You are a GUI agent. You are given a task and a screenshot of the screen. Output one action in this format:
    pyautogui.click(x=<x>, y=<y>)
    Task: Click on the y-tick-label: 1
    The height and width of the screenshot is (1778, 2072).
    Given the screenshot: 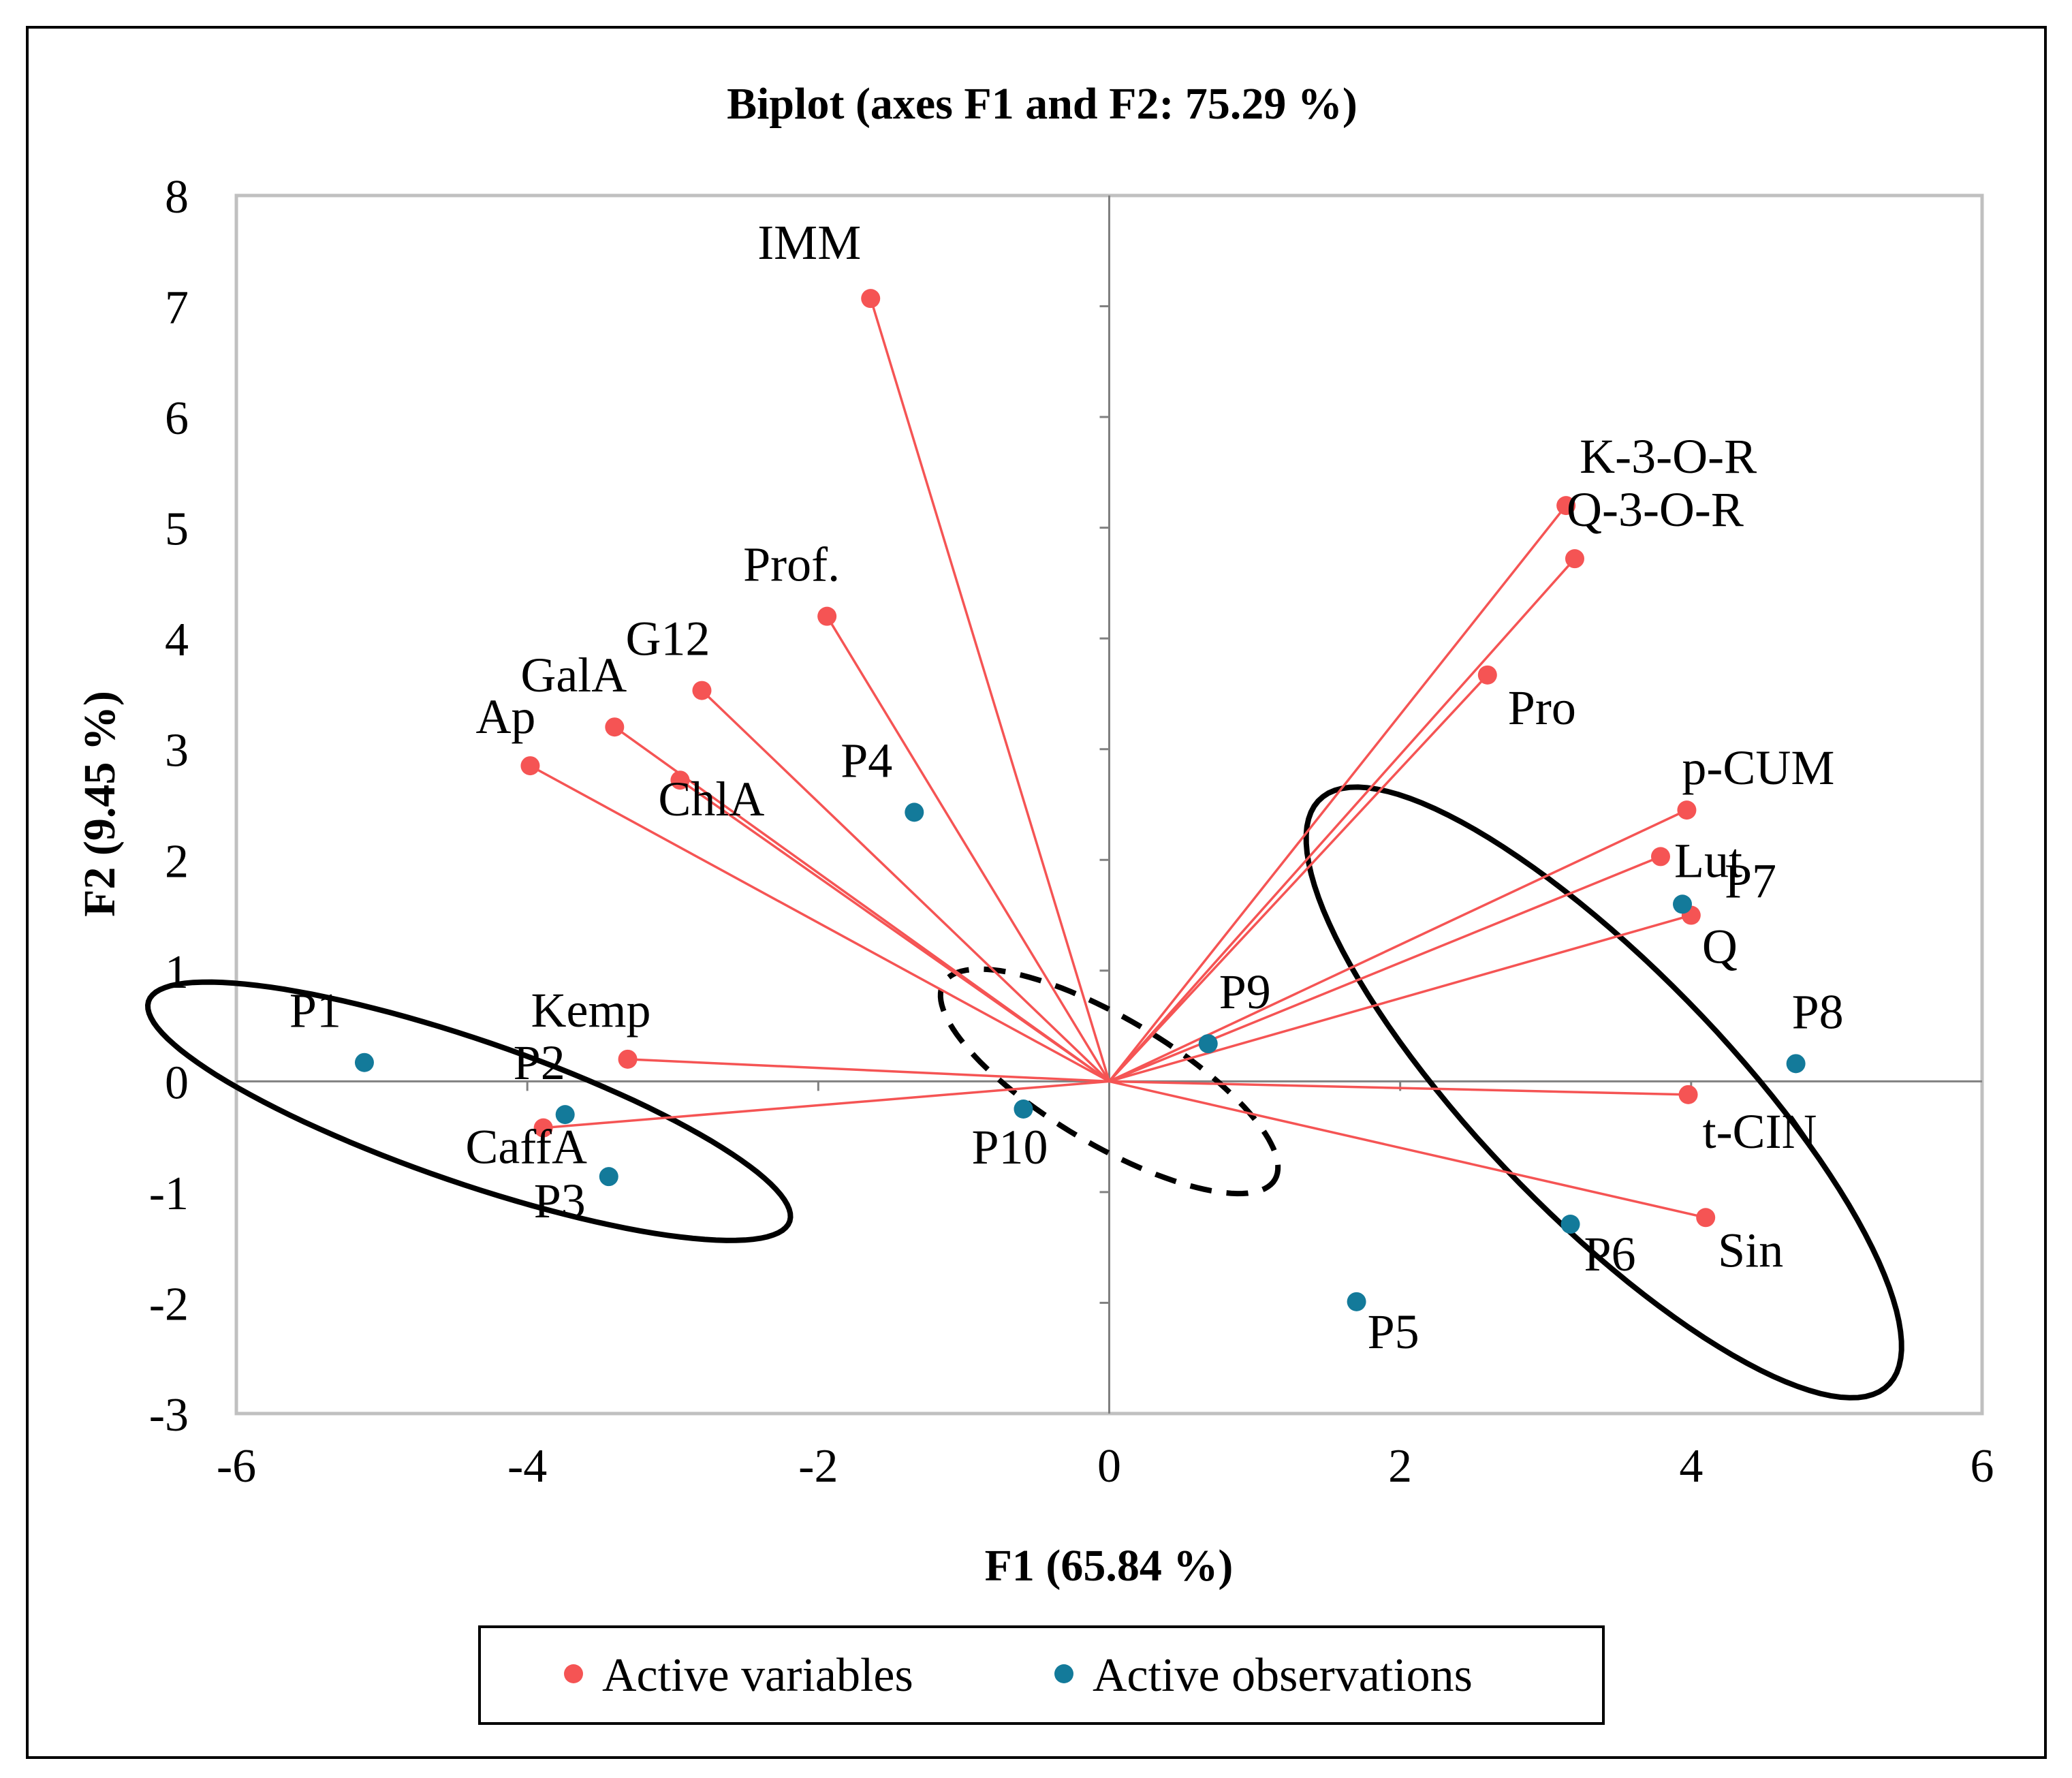 What is the action you would take?
    pyautogui.click(x=177, y=972)
    